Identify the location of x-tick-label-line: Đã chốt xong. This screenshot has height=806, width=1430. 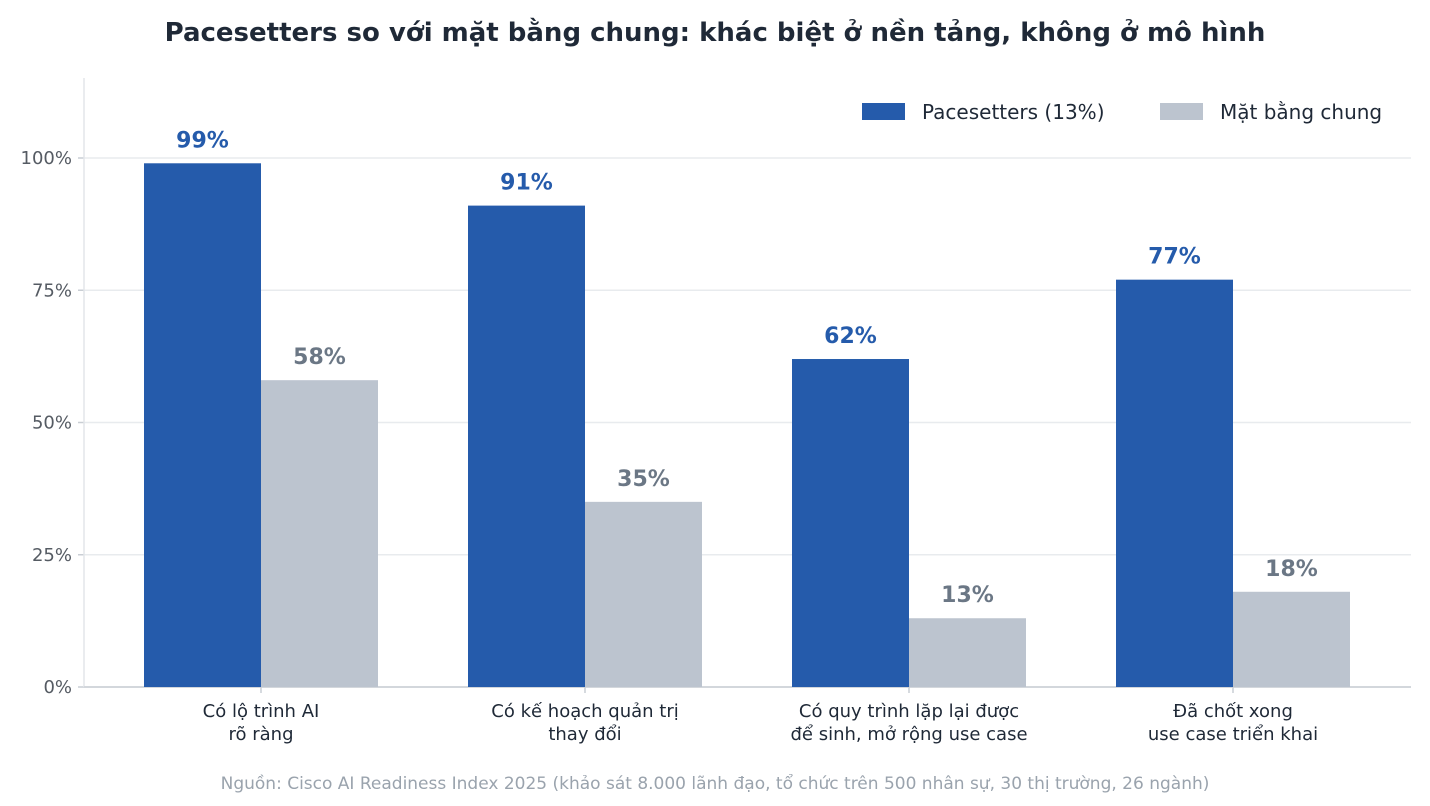
(1233, 711).